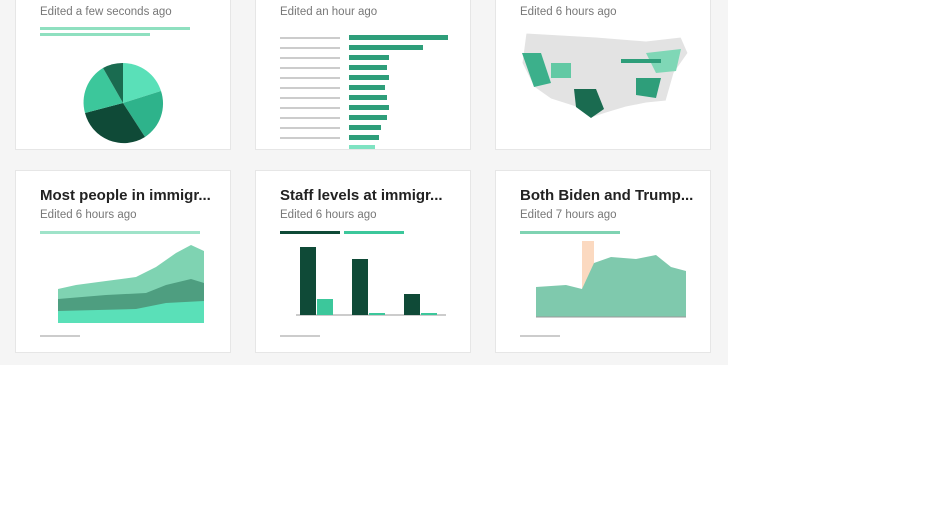 The image size is (936, 527). Describe the element at coordinates (106, 12) in the screenshot. I see `edited-time: Edited a few seconds ago` at that location.